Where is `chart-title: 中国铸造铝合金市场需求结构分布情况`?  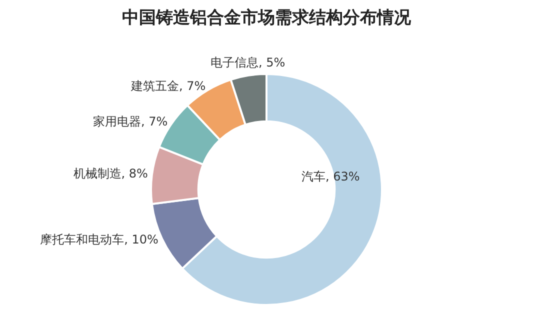
chart-title: 中国铸造铝合金市场需求结构分布情况 is located at coordinates (266, 18).